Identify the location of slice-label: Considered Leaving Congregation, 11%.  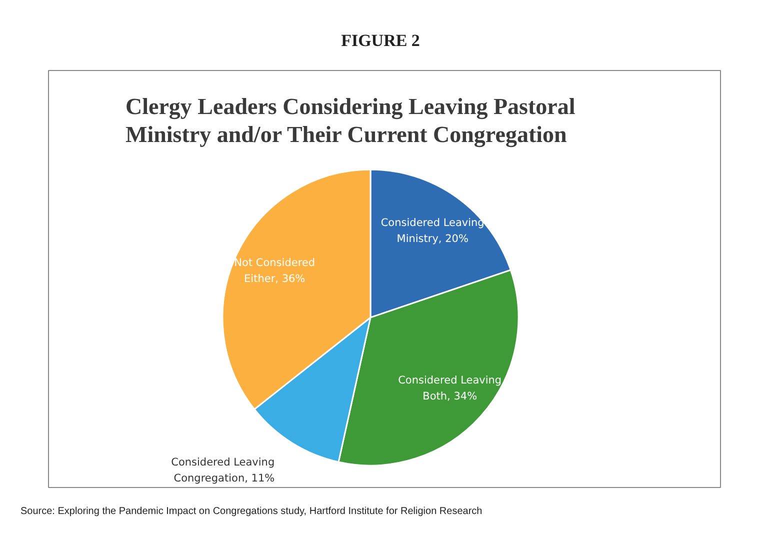
(223, 470).